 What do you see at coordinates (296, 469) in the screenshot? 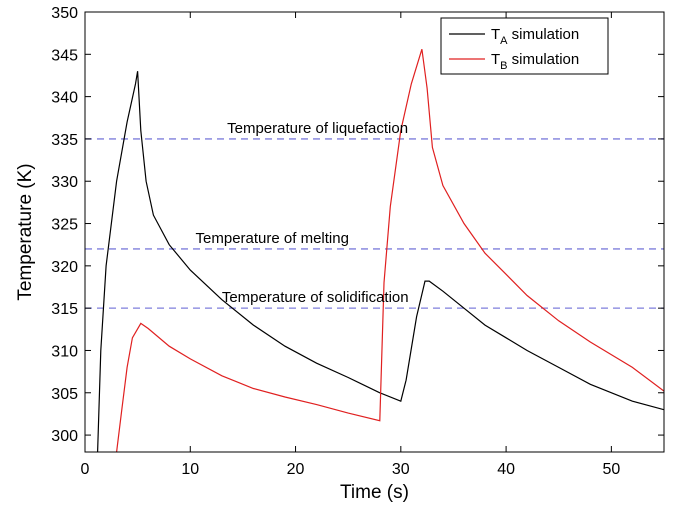
I see `x-tick-label: 20` at bounding box center [296, 469].